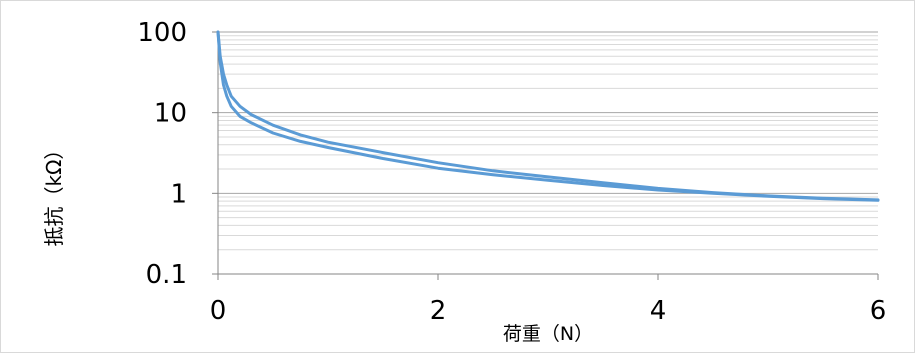 Image resolution: width=915 pixels, height=353 pixels. I want to click on y-tick-label: 100, so click(162, 33).